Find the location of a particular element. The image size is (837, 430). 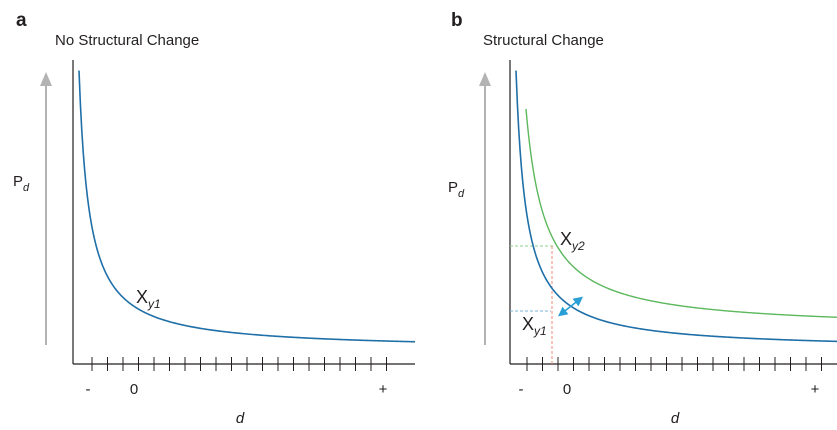

panel-a-x-ticks is located at coordinates (239, 364).